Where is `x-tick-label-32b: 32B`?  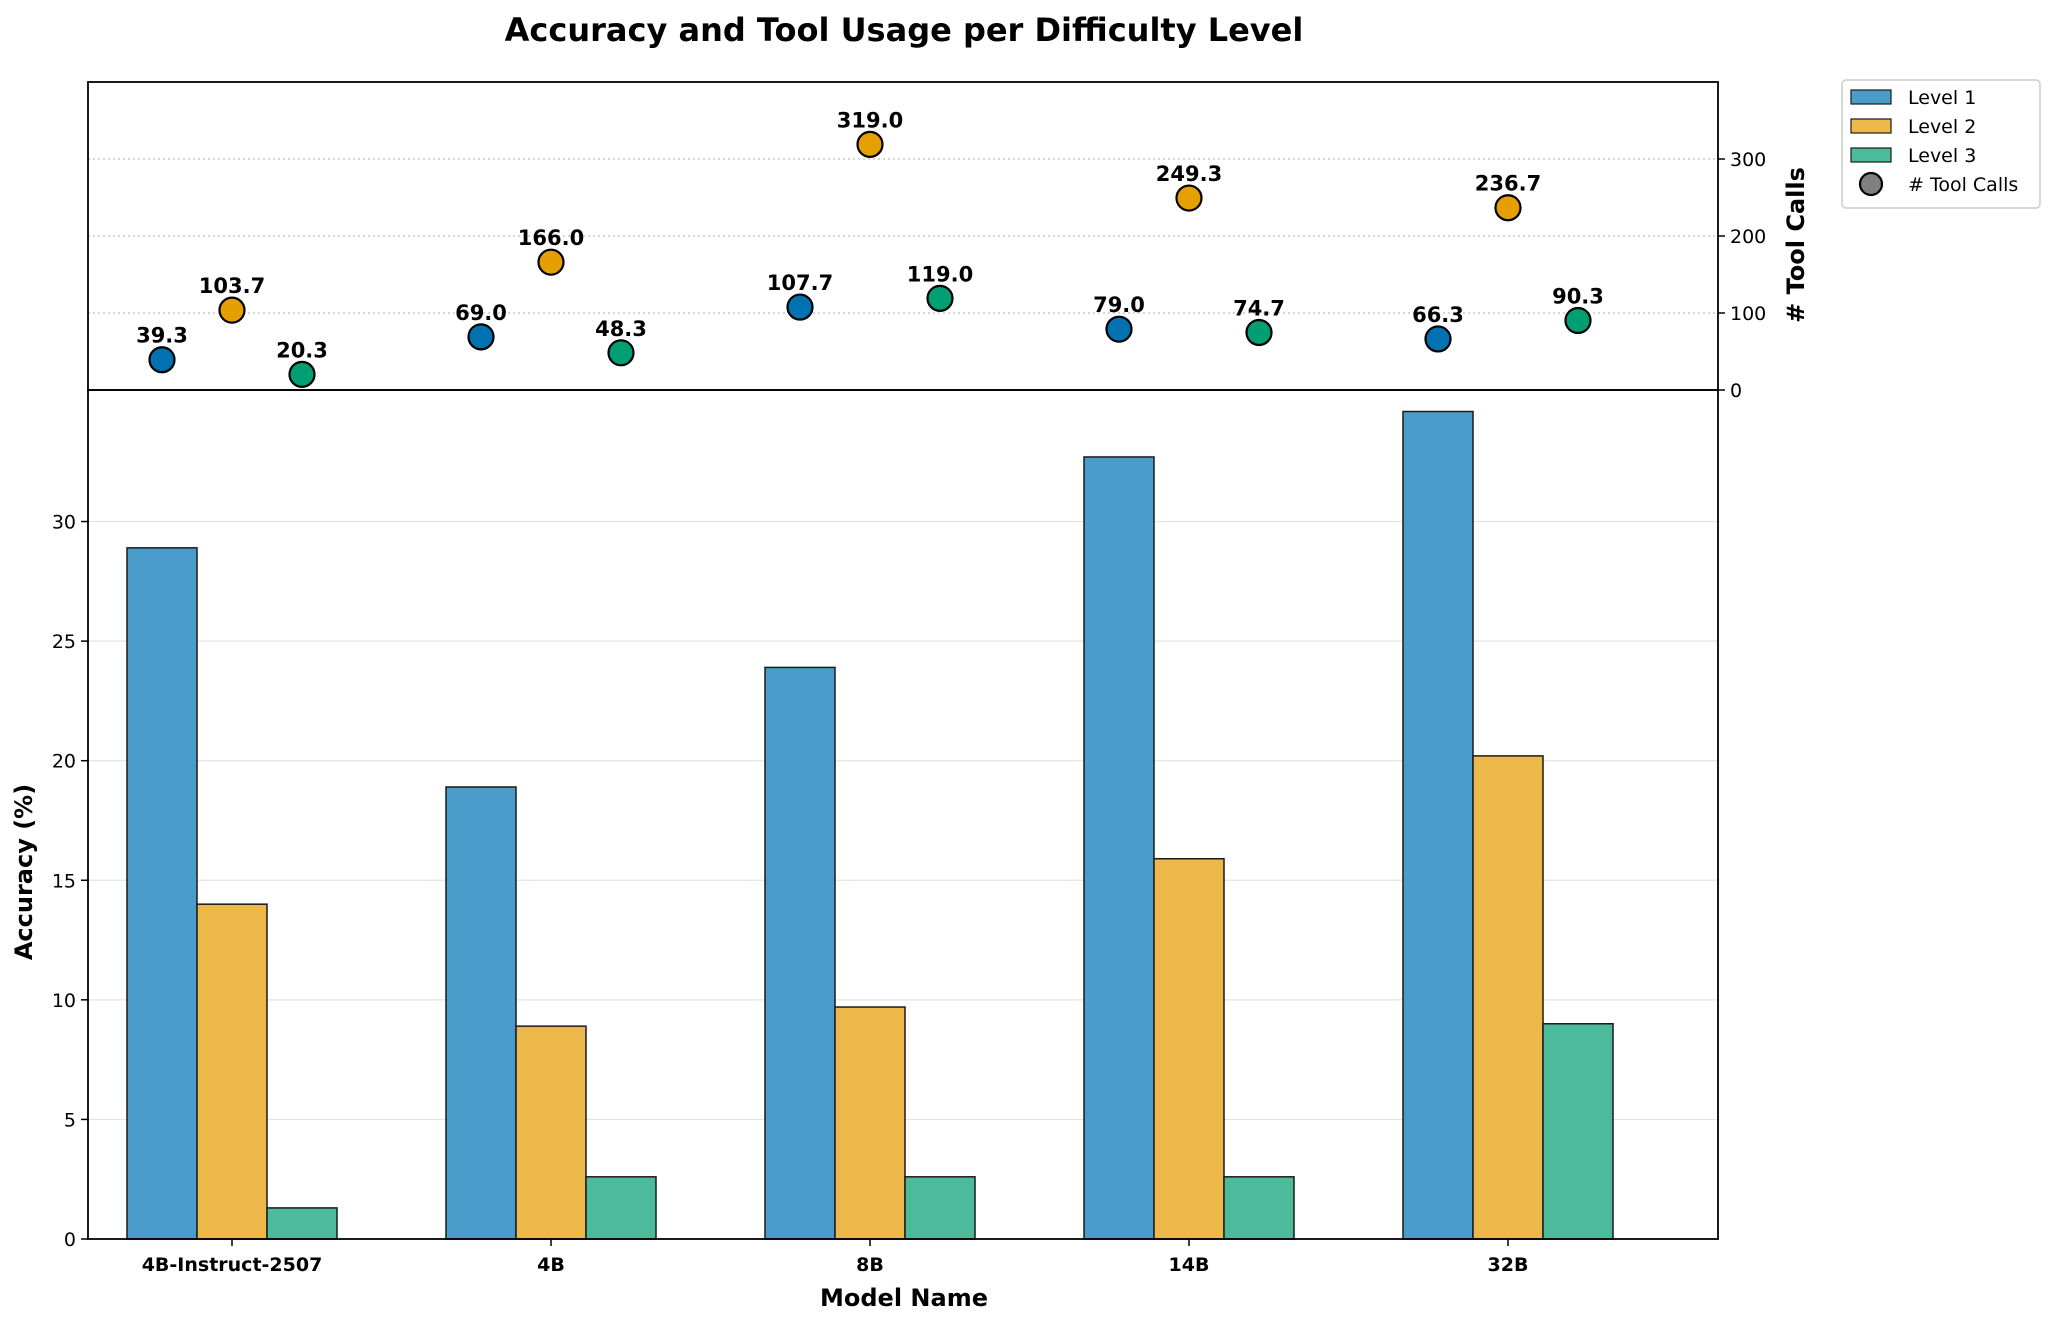
x-tick-label-32b: 32B is located at coordinates (1508, 1265).